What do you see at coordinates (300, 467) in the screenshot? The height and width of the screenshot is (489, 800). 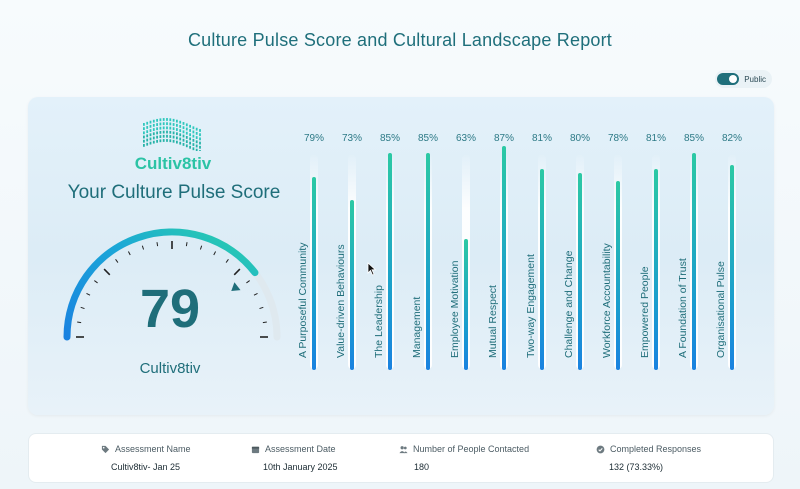 I see `info-value: 10th January 2025` at bounding box center [300, 467].